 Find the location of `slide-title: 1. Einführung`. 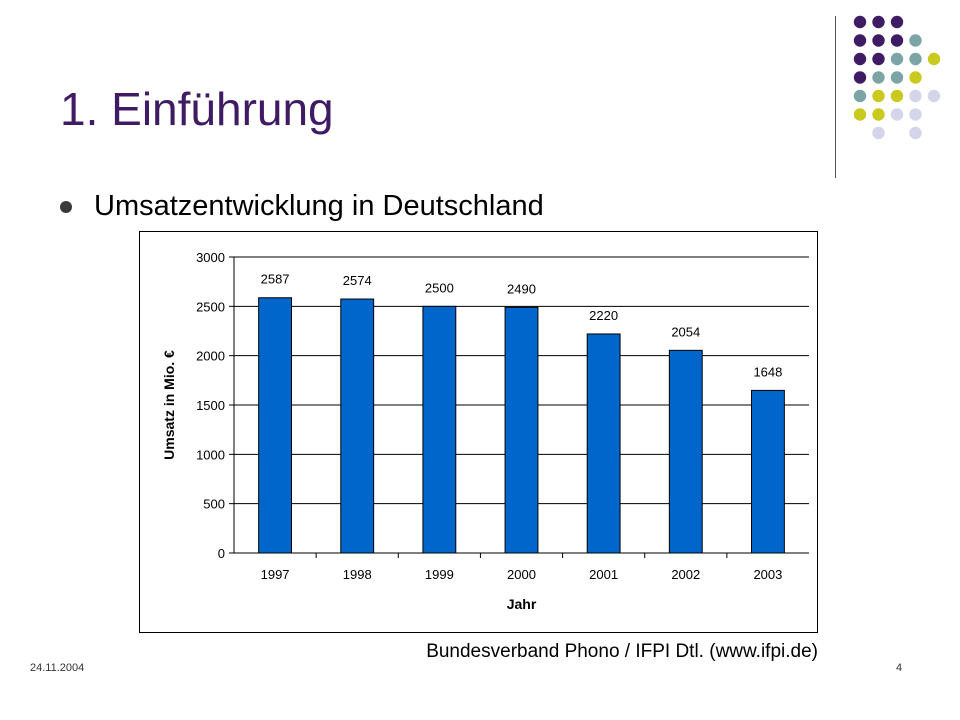

slide-title: 1. Einführung is located at coordinates (197, 109).